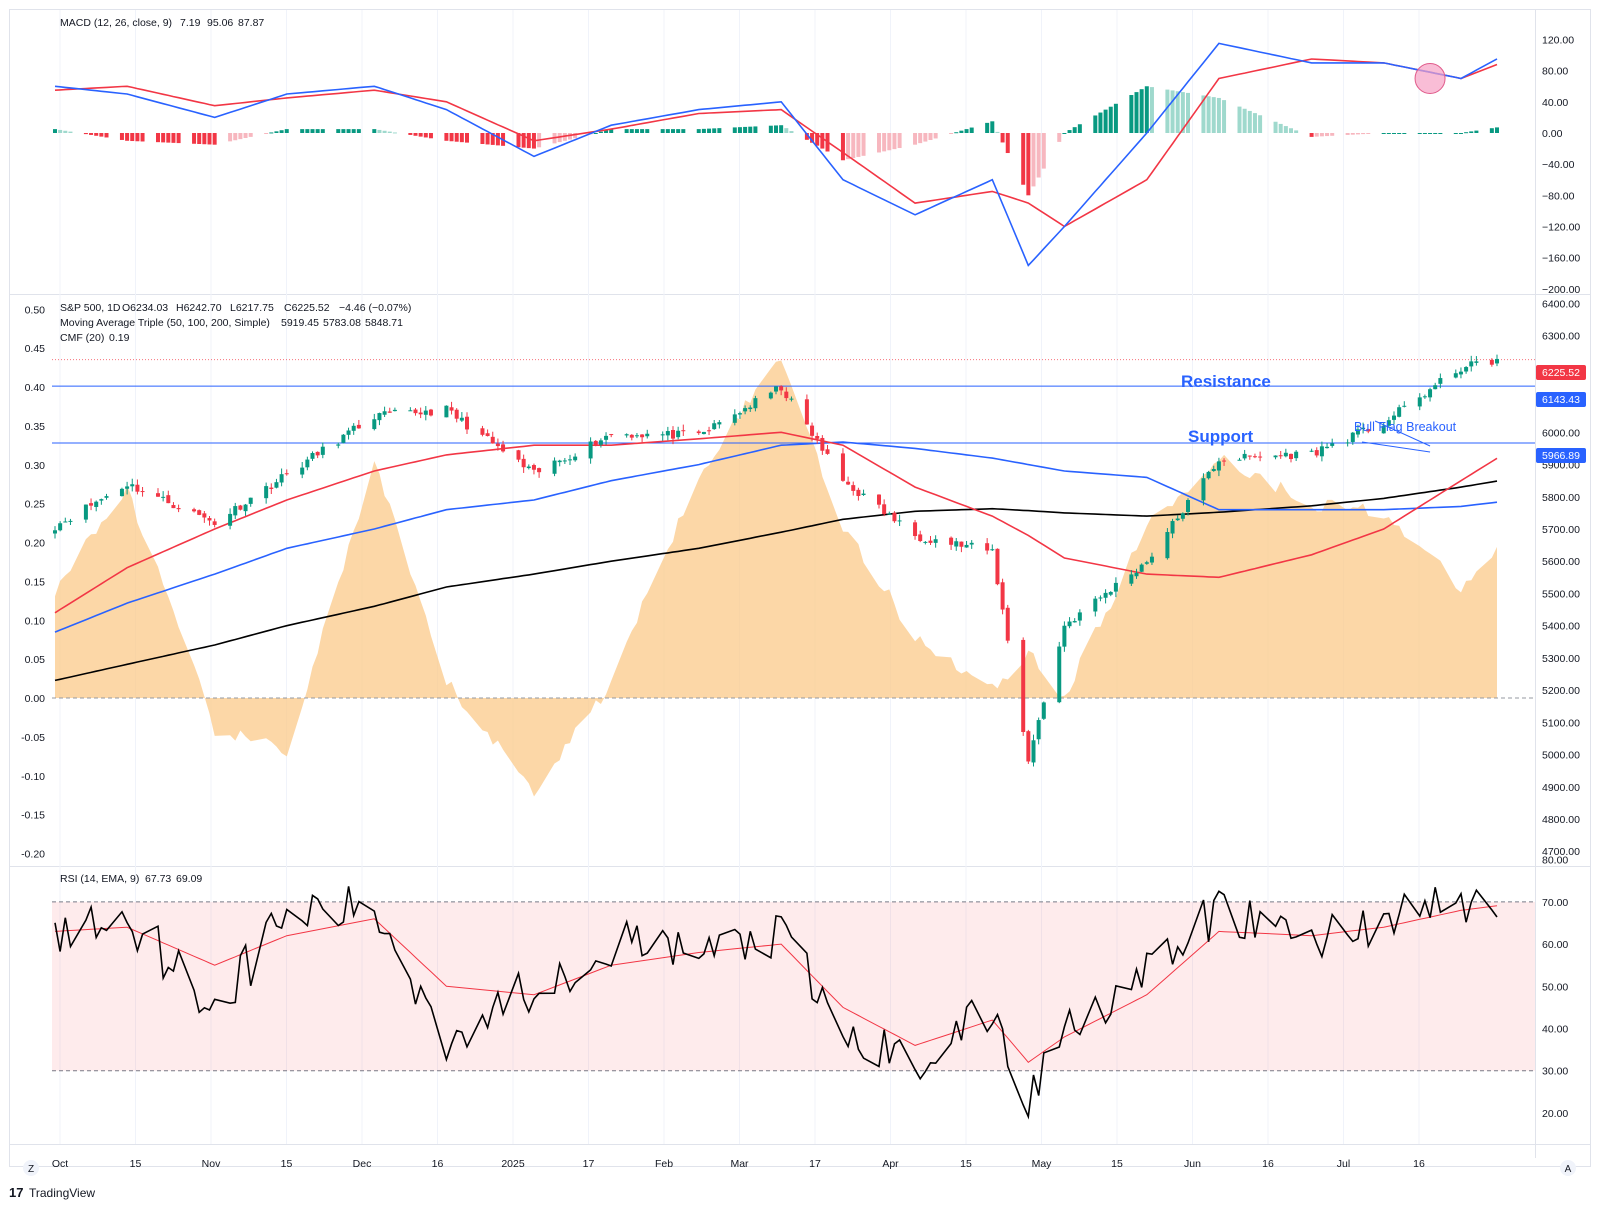 This screenshot has height=1208, width=1600. Describe the element at coordinates (287, 1164) in the screenshot. I see `time-tick: 15` at that location.